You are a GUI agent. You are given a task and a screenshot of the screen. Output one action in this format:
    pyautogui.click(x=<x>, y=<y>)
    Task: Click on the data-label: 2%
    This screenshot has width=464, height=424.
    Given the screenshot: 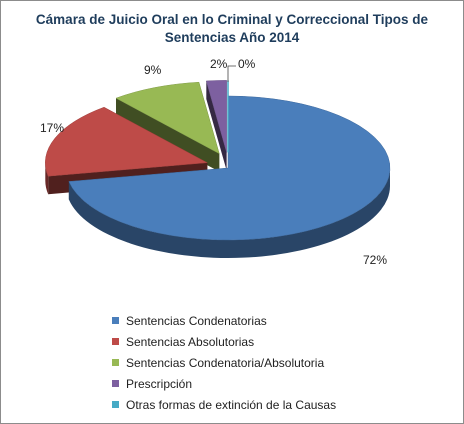 What is the action you would take?
    pyautogui.click(x=219, y=64)
    